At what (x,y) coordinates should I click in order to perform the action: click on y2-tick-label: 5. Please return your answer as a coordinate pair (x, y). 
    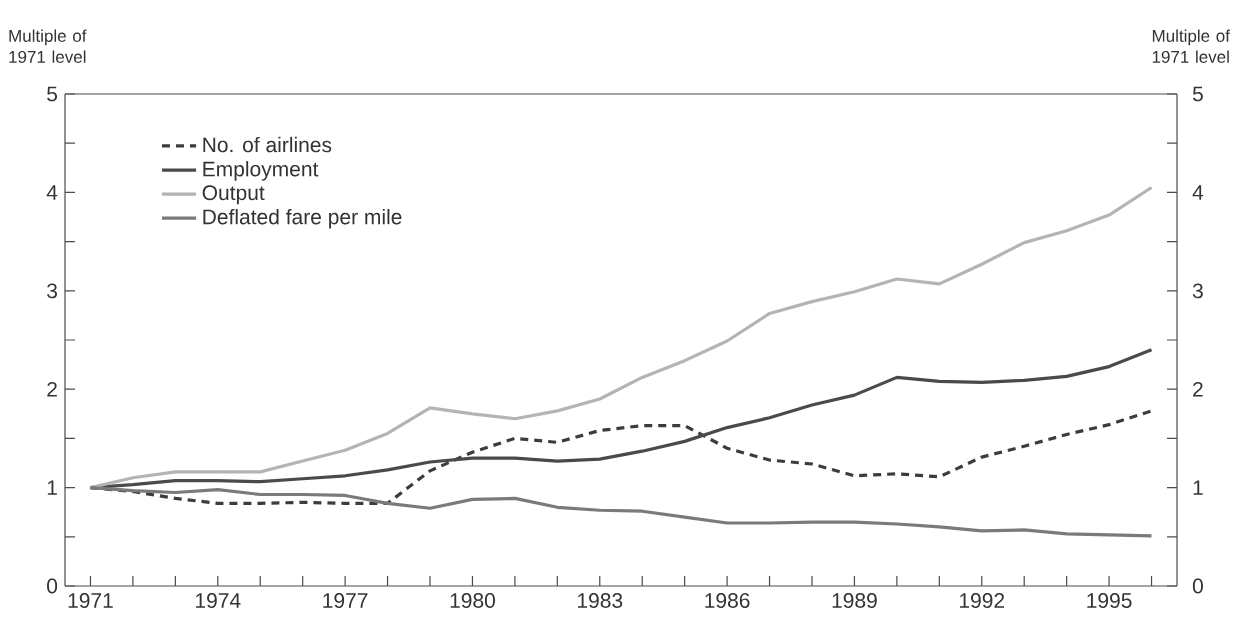
    Looking at the image, I should click on (1197, 94).